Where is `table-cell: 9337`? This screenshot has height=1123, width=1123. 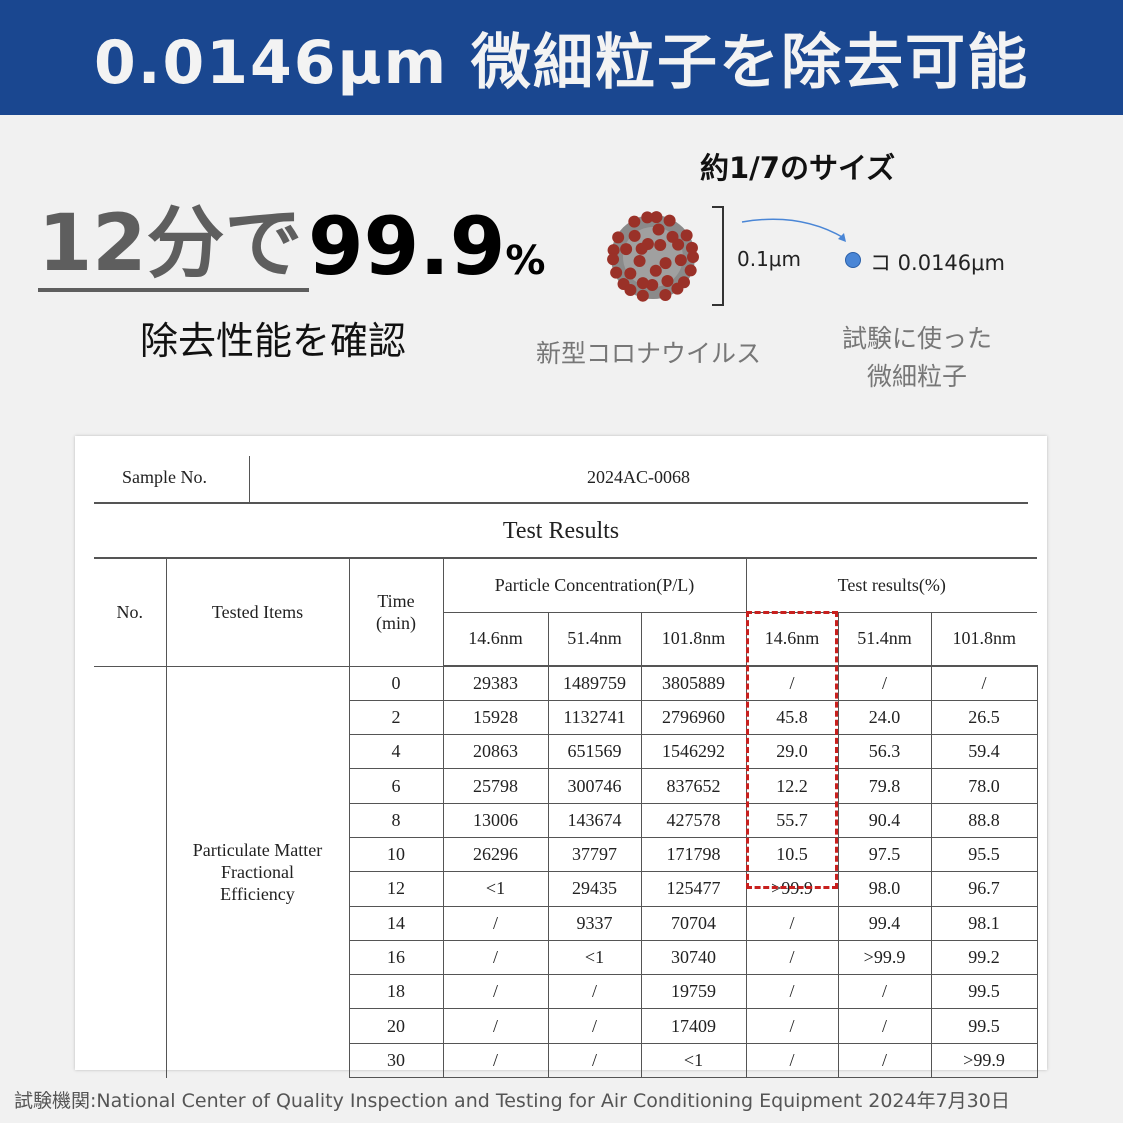
table-cell: 9337 is located at coordinates (594, 923).